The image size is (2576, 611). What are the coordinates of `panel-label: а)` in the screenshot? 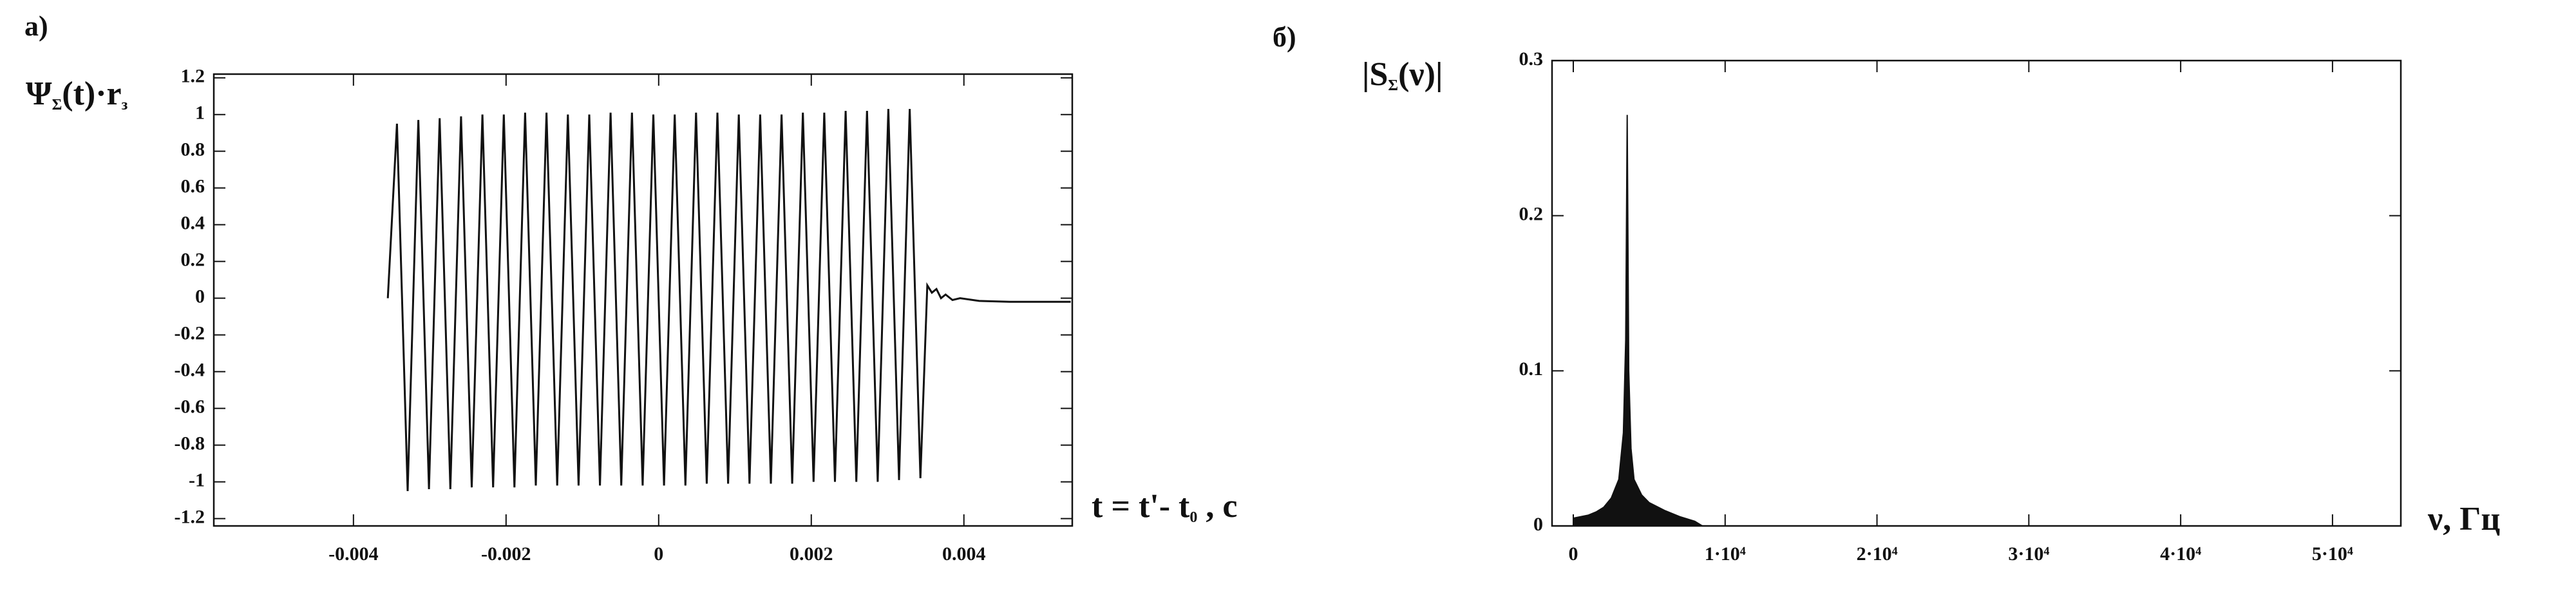 It's located at (36, 26).